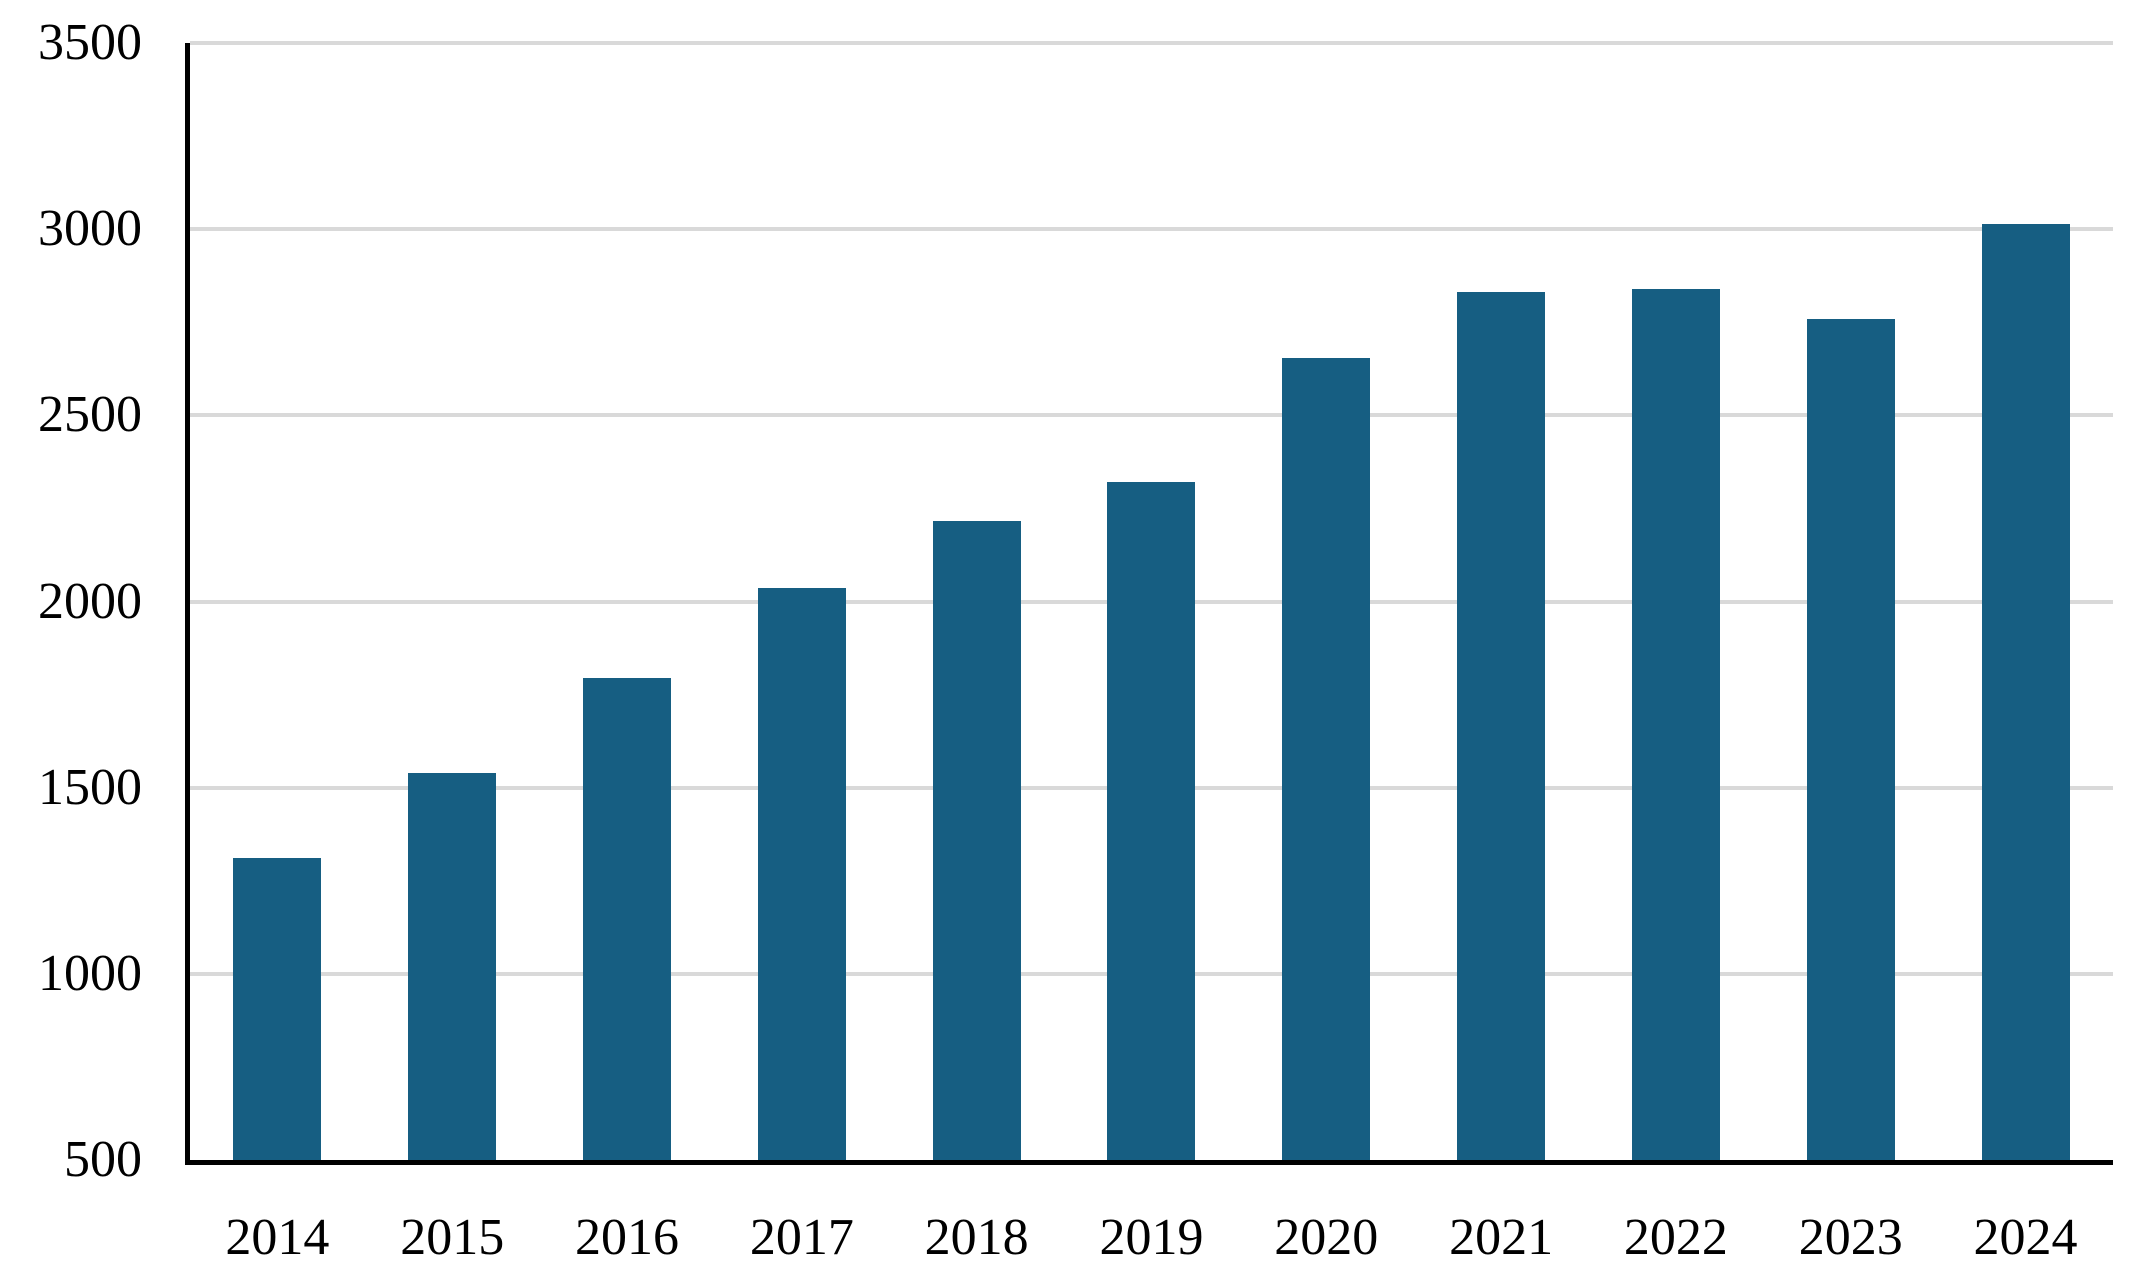  I want to click on y-tick-label-2500: 2500, so click(90, 415).